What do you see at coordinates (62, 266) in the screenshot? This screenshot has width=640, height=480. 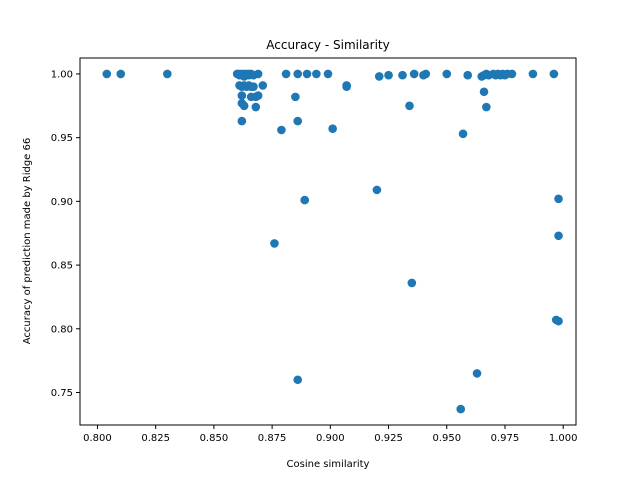 I see `y-tick-label: 0.85` at bounding box center [62, 266].